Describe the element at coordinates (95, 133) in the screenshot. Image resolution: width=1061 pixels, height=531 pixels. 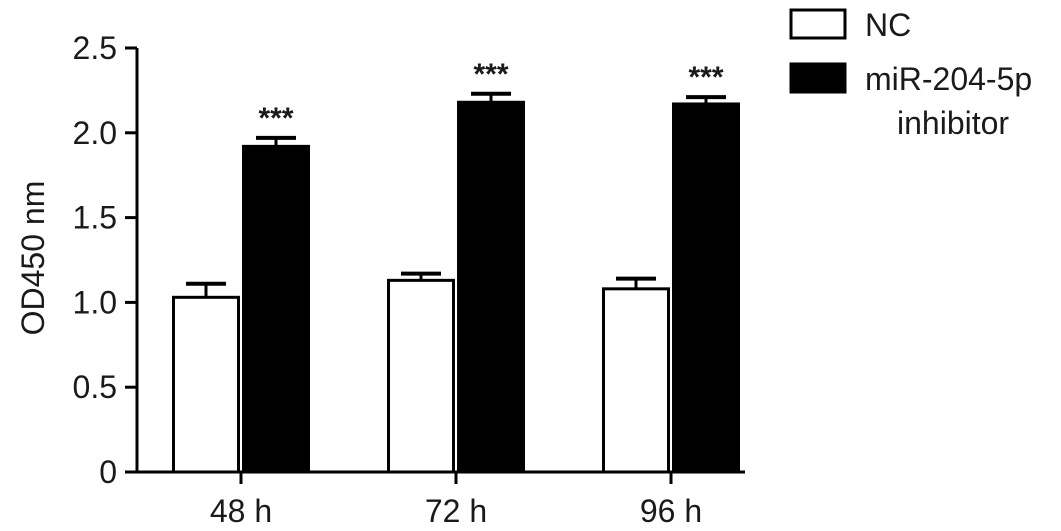
I see `y-tick-label: 2.0` at that location.